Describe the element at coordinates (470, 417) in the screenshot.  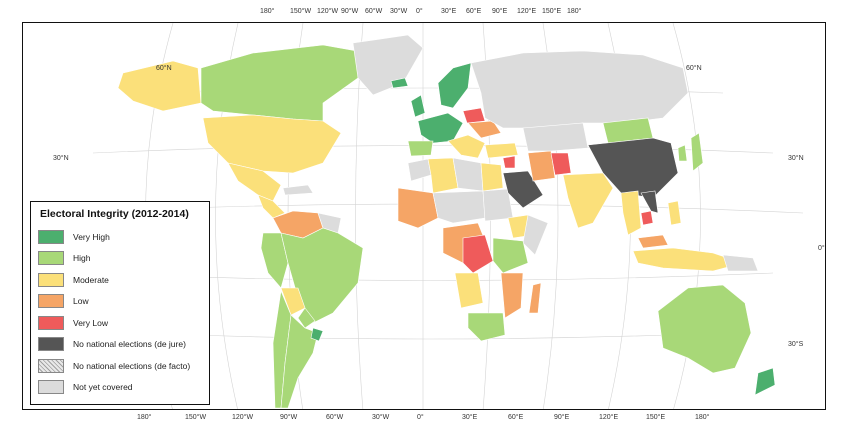
I see `bottom-longitude-tick-label: 30°E` at that location.